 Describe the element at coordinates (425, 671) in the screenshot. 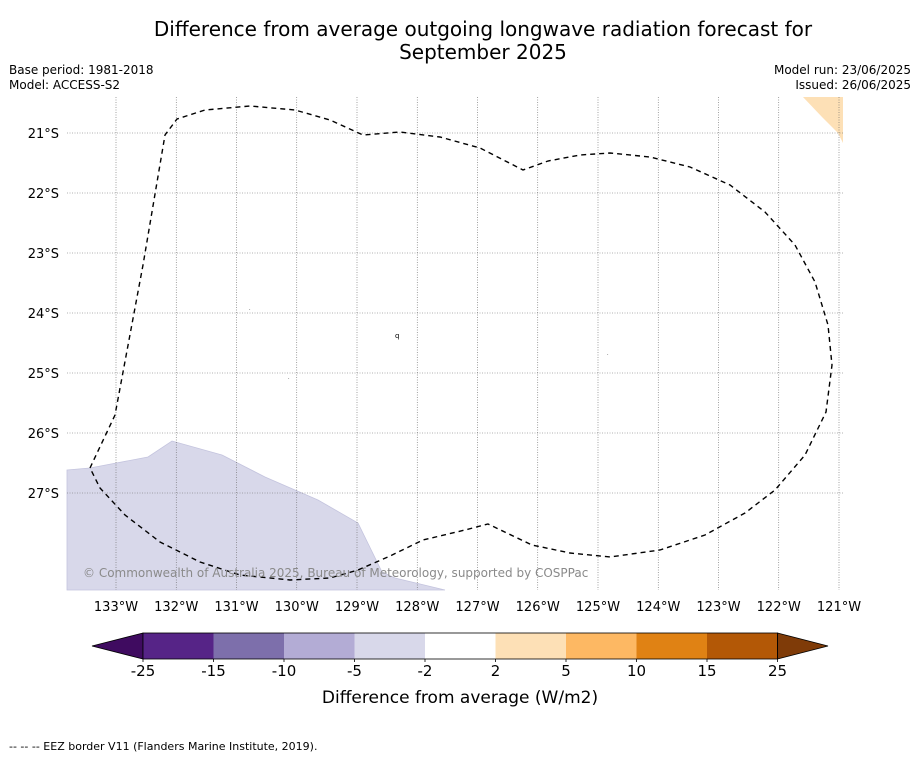

I see `colorbar-tick-label: -2` at that location.